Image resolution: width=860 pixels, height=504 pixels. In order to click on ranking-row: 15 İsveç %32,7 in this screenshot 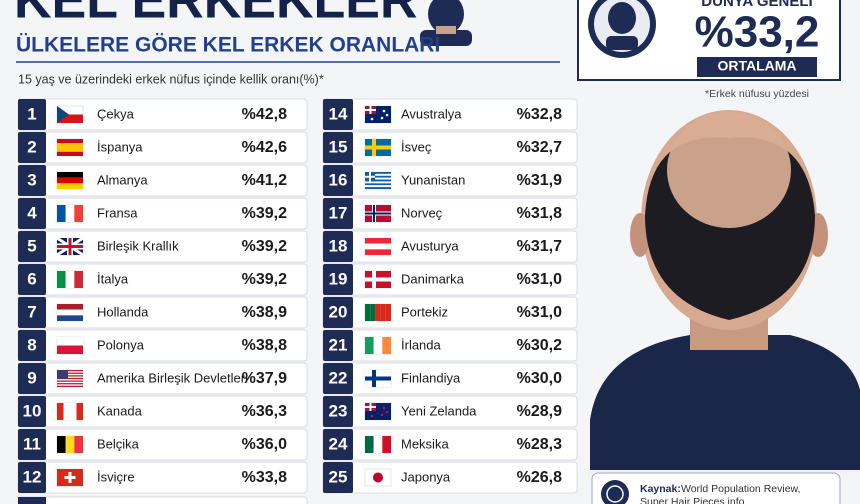, I will do `click(450, 147)`.